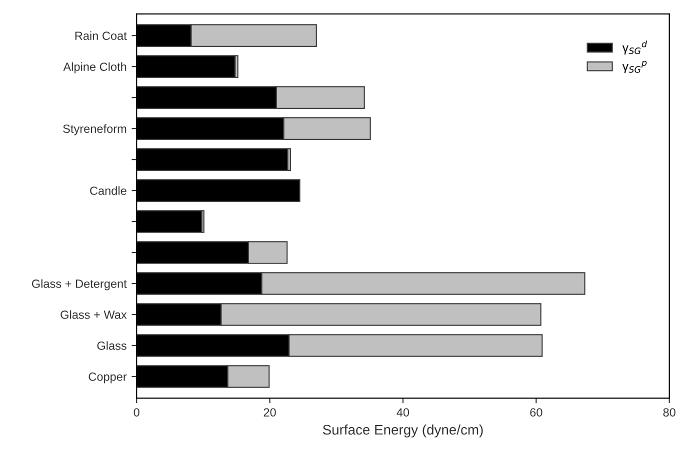  What do you see at coordinates (635, 47) in the screenshot?
I see `legend-label: γ$_{SG}$$^{d}$` at bounding box center [635, 47].